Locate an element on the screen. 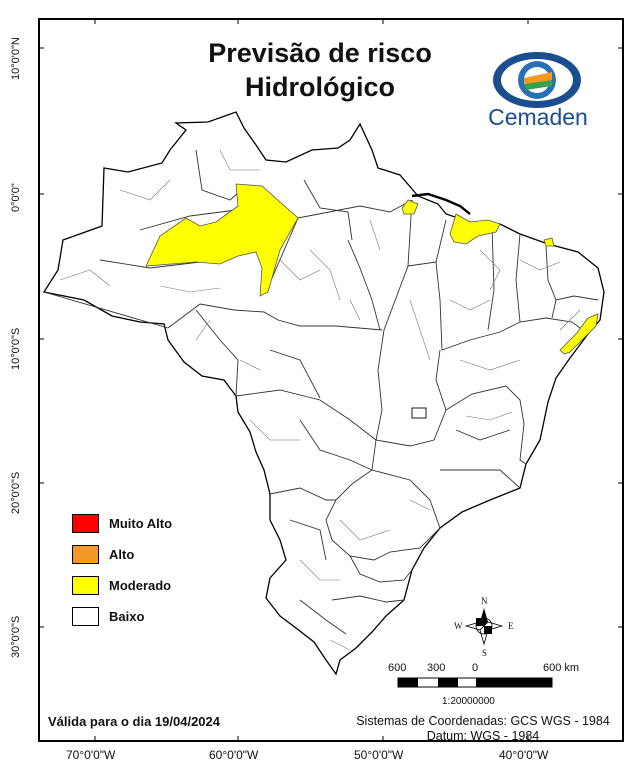 This screenshot has height=768, width=642. map-title: Previsão de risco Hidrológico is located at coordinates (320, 70).